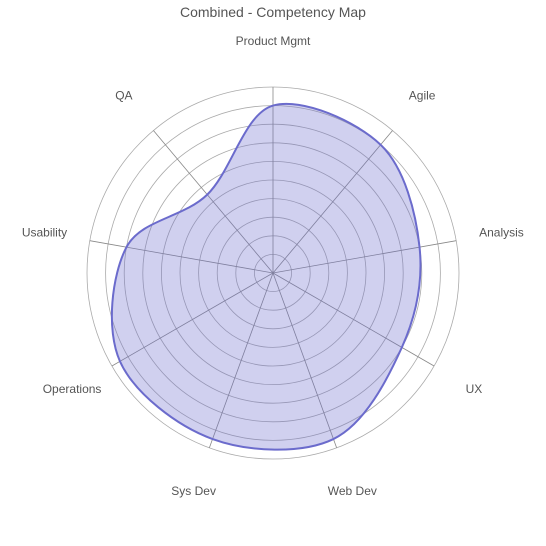 The height and width of the screenshot is (546, 546). Describe the element at coordinates (273, 12) in the screenshot. I see `chart-title: Combined - Competency Map` at that location.